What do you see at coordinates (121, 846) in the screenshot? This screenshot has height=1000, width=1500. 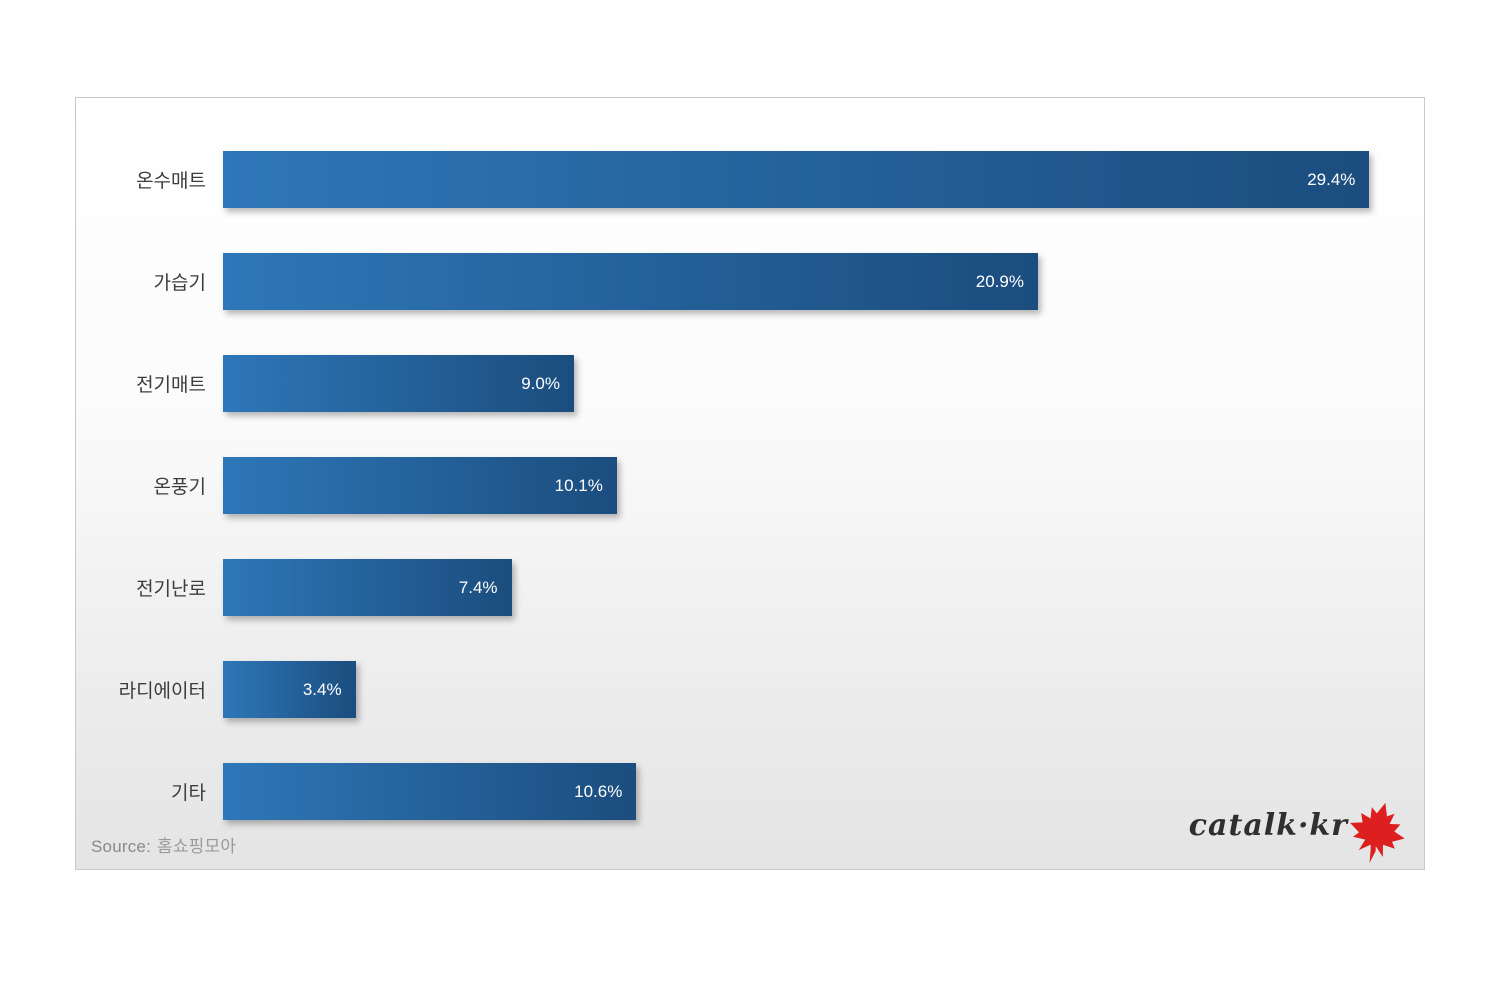 I see `source-label: Source:` at bounding box center [121, 846].